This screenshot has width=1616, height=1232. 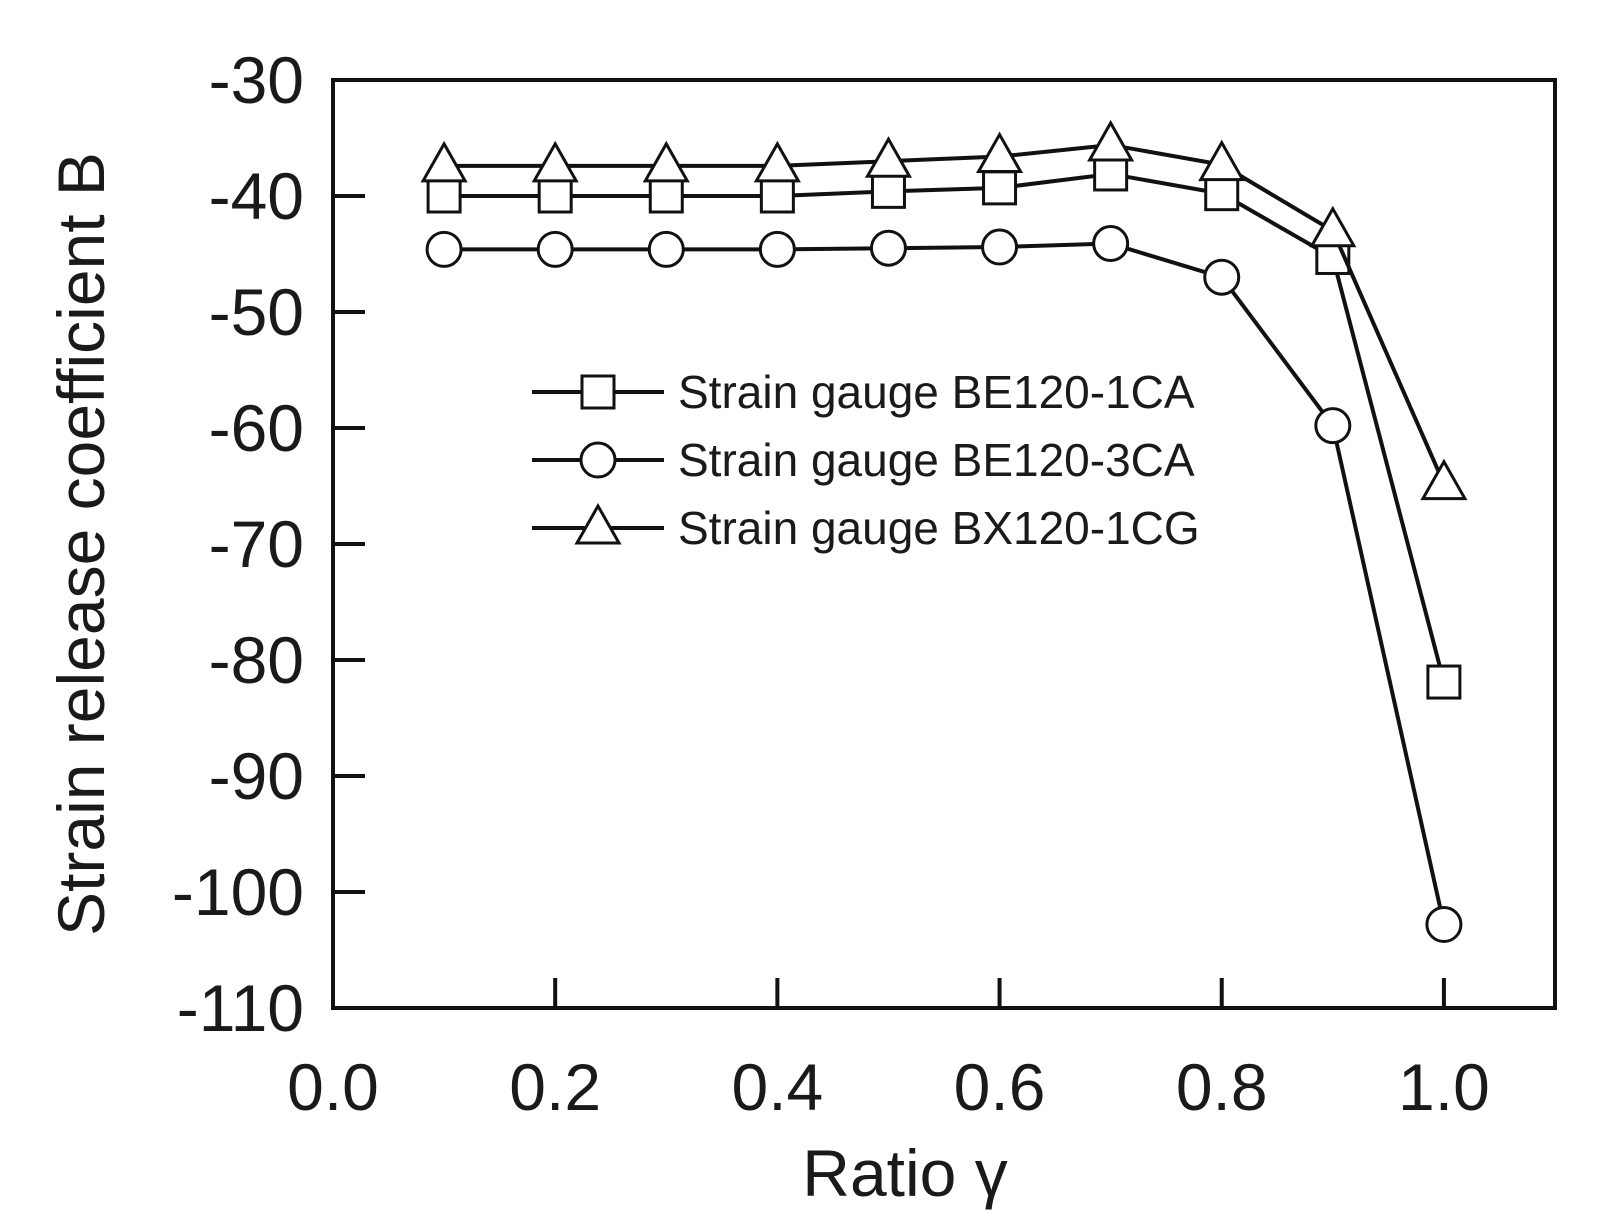 I want to click on legend-item: Strain gauge BX120-1CG, so click(x=866, y=528).